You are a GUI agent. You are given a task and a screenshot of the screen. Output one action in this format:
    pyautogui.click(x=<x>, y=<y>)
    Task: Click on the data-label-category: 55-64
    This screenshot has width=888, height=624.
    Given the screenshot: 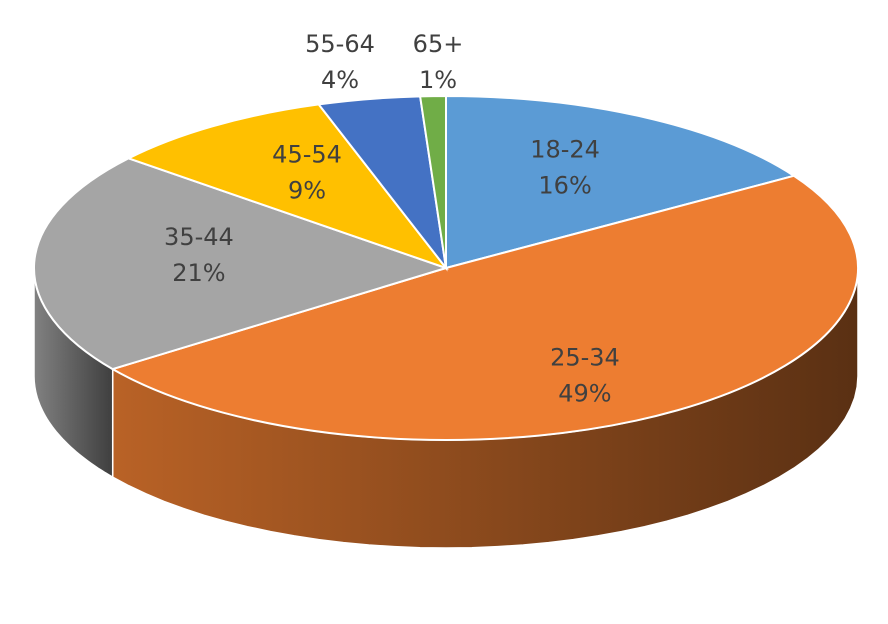 What is the action you would take?
    pyautogui.click(x=340, y=44)
    